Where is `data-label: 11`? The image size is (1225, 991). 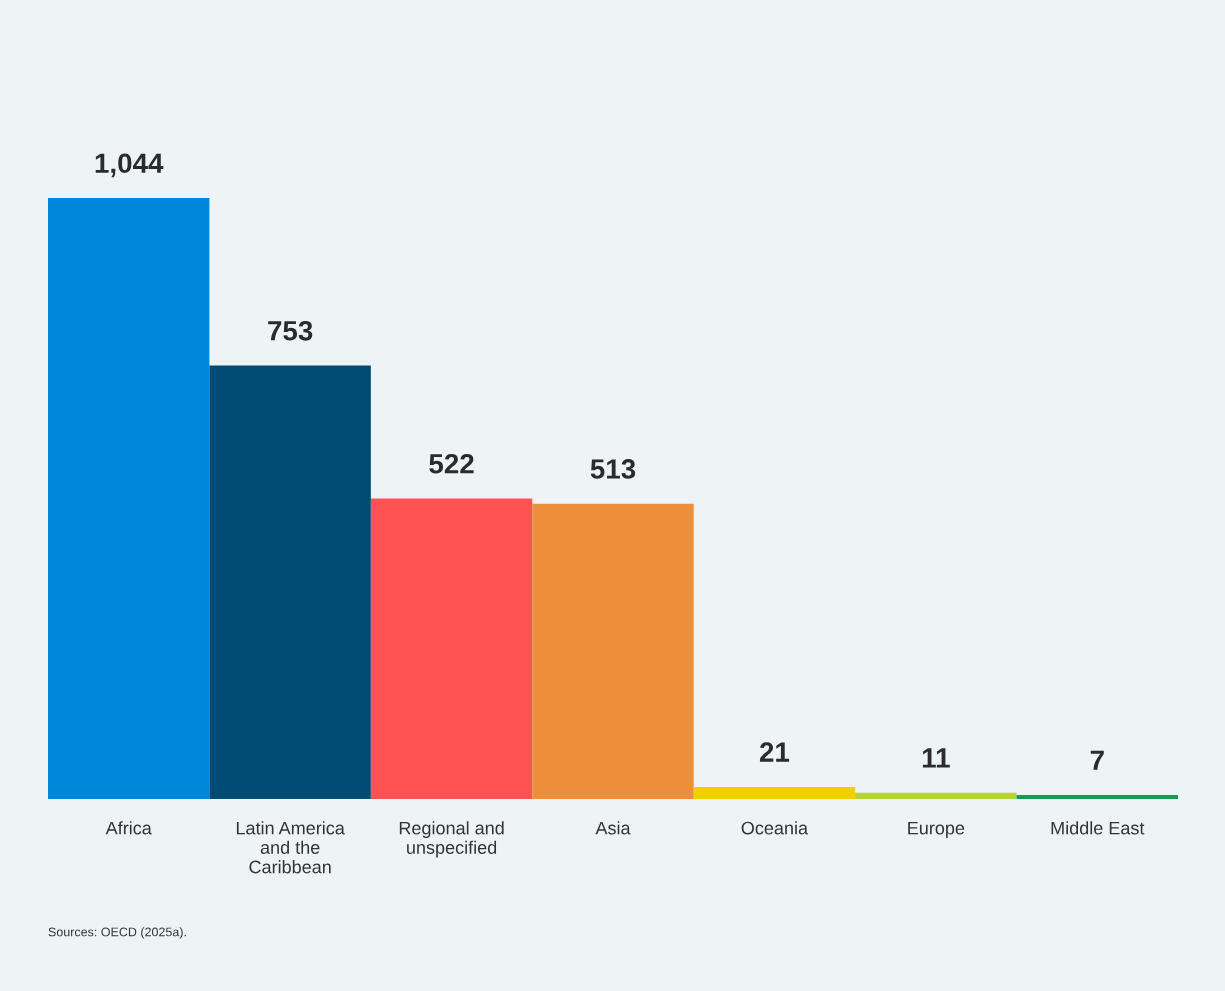 data-label: 11 is located at coordinates (936, 758).